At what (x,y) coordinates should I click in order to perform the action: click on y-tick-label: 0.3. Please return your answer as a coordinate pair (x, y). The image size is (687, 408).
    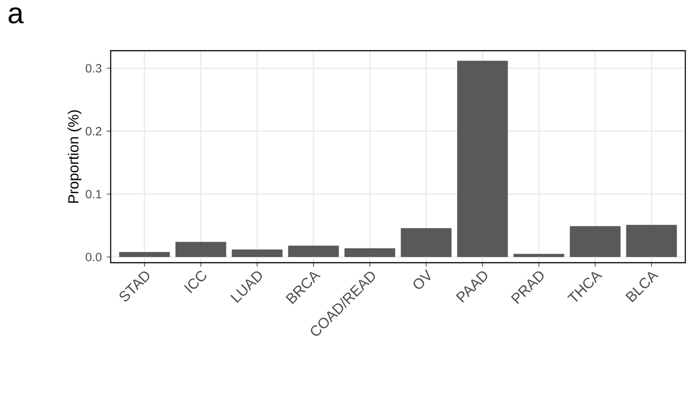
    Looking at the image, I should click on (94, 68).